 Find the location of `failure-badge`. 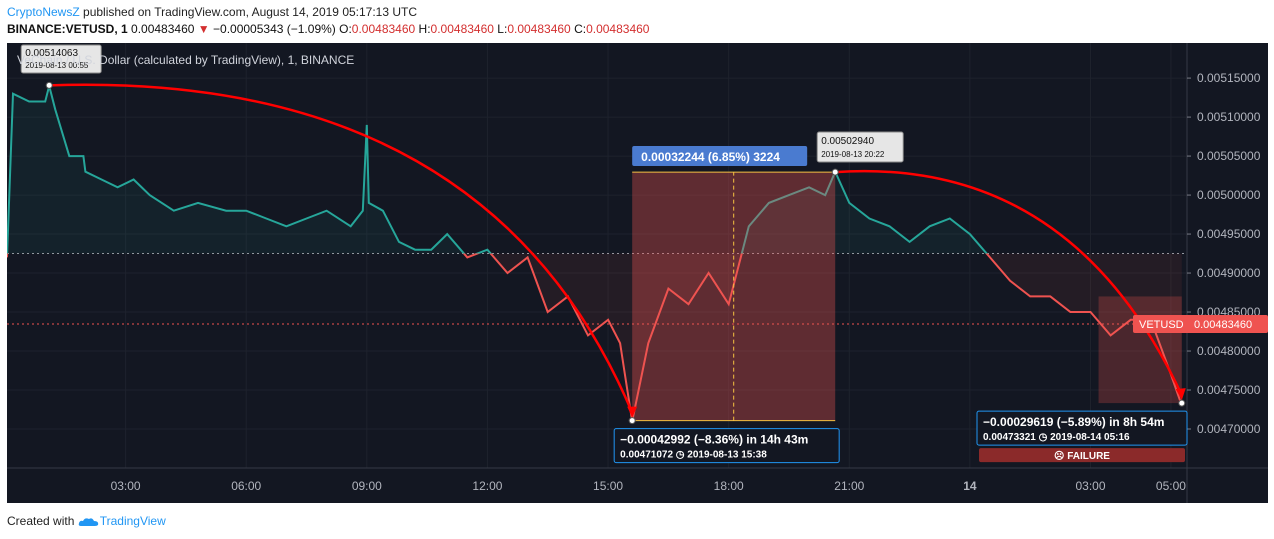

failure-badge is located at coordinates (1082, 455).